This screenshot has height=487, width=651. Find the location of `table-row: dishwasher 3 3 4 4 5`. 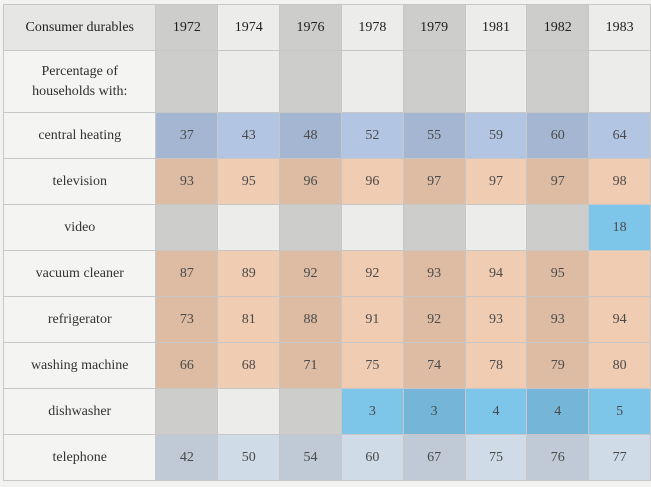

table-row: dishwasher 3 3 4 4 5 is located at coordinates (326, 411).